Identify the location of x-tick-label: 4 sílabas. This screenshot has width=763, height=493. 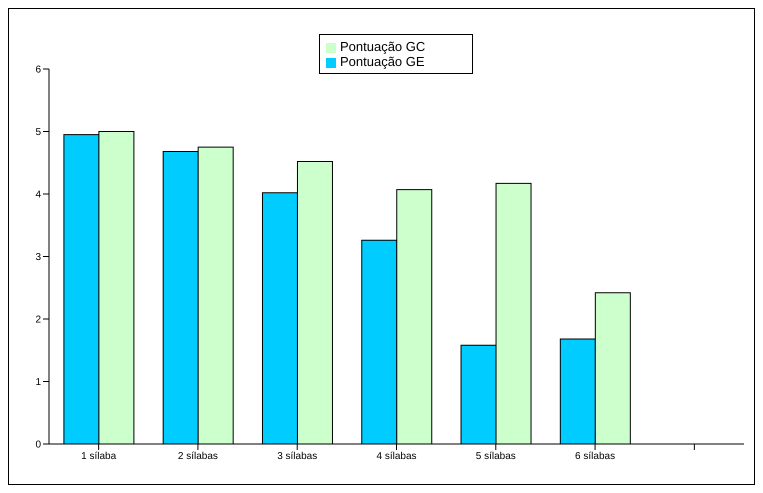
(396, 456).